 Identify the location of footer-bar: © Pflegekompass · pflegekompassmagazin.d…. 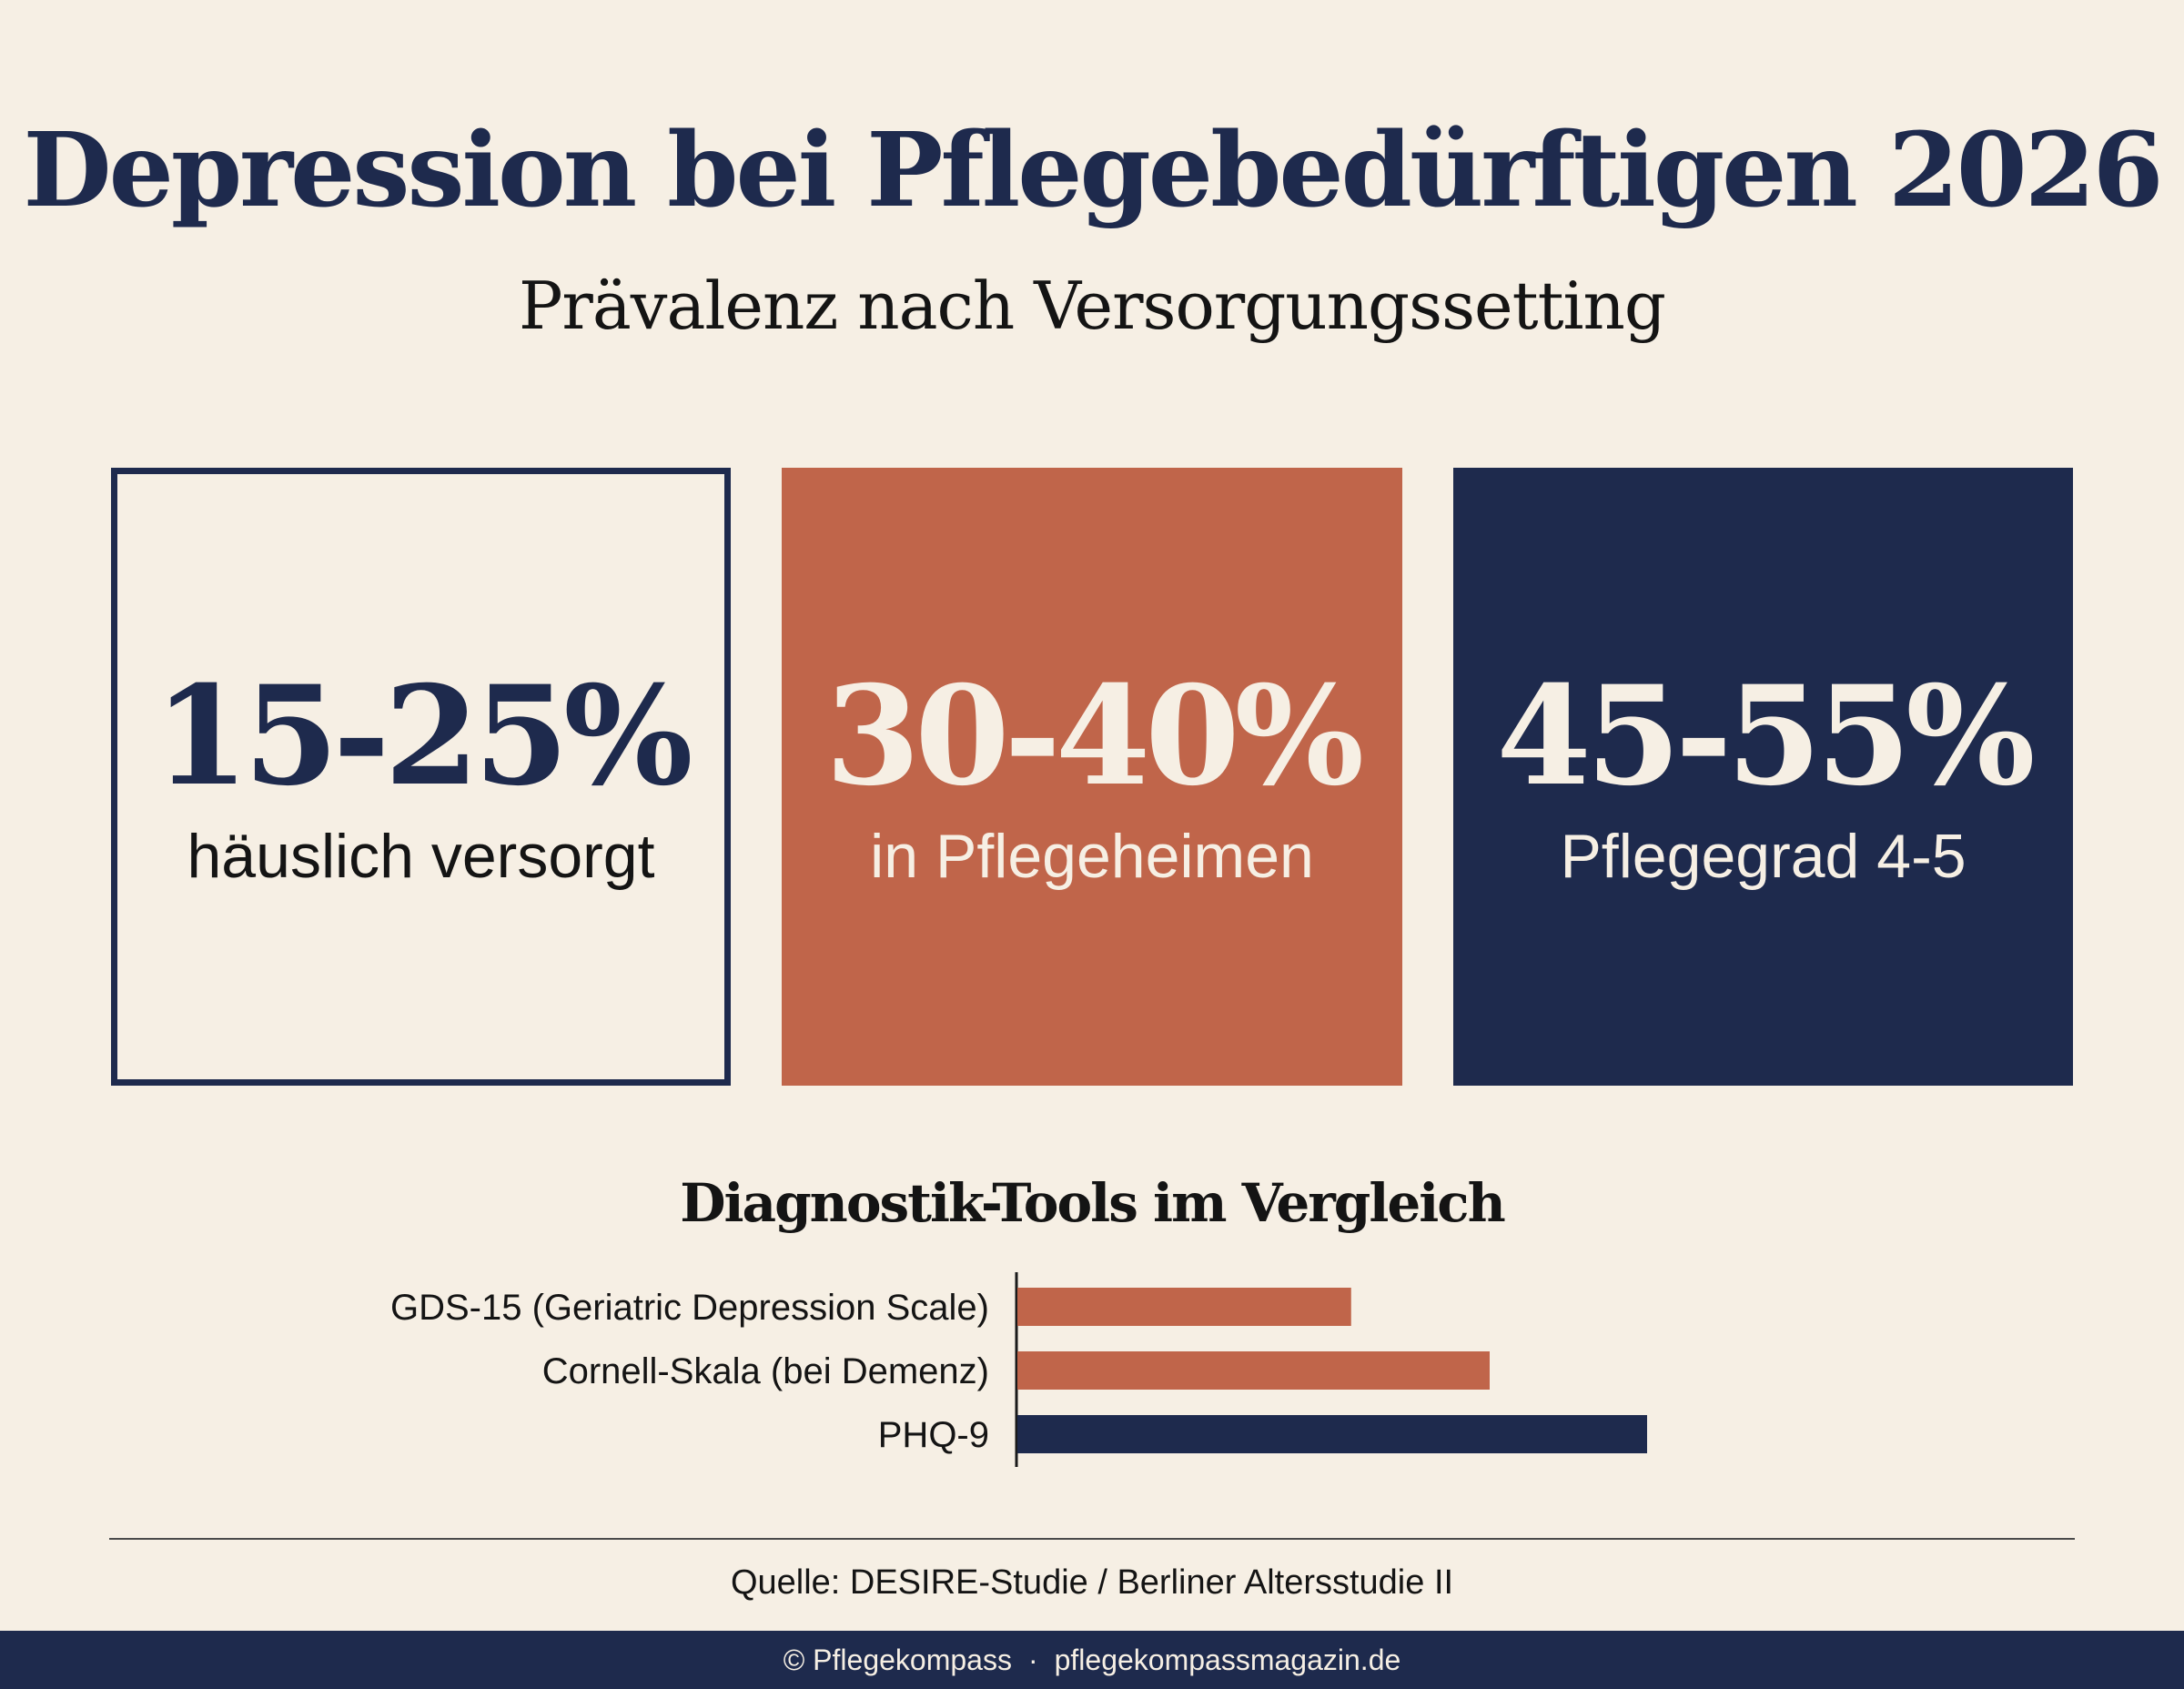
(1092, 1660).